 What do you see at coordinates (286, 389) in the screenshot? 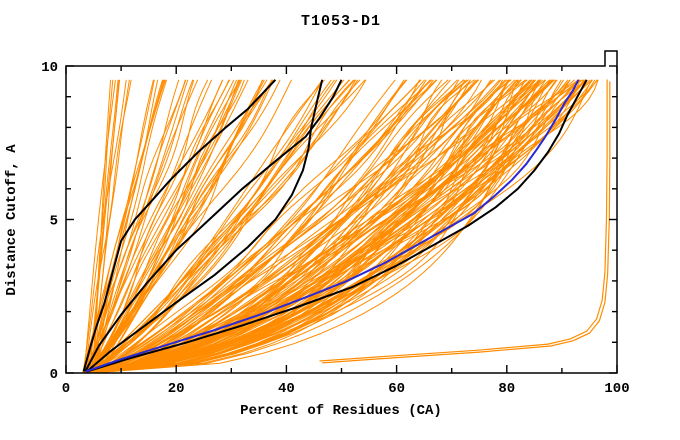
I see `x-tick-label: 40` at bounding box center [286, 389].